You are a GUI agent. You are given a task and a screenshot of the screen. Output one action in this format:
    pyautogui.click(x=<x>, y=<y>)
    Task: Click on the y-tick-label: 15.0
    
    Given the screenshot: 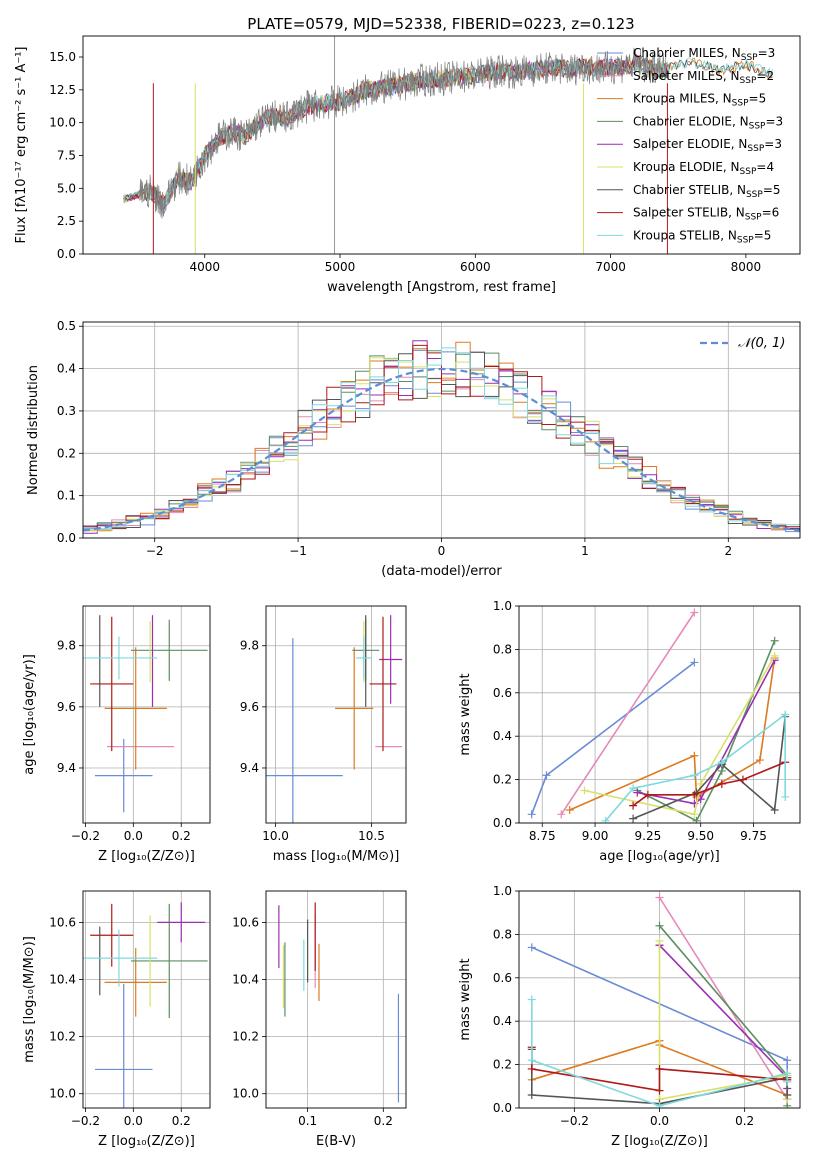 What is the action you would take?
    pyautogui.click(x=62, y=57)
    